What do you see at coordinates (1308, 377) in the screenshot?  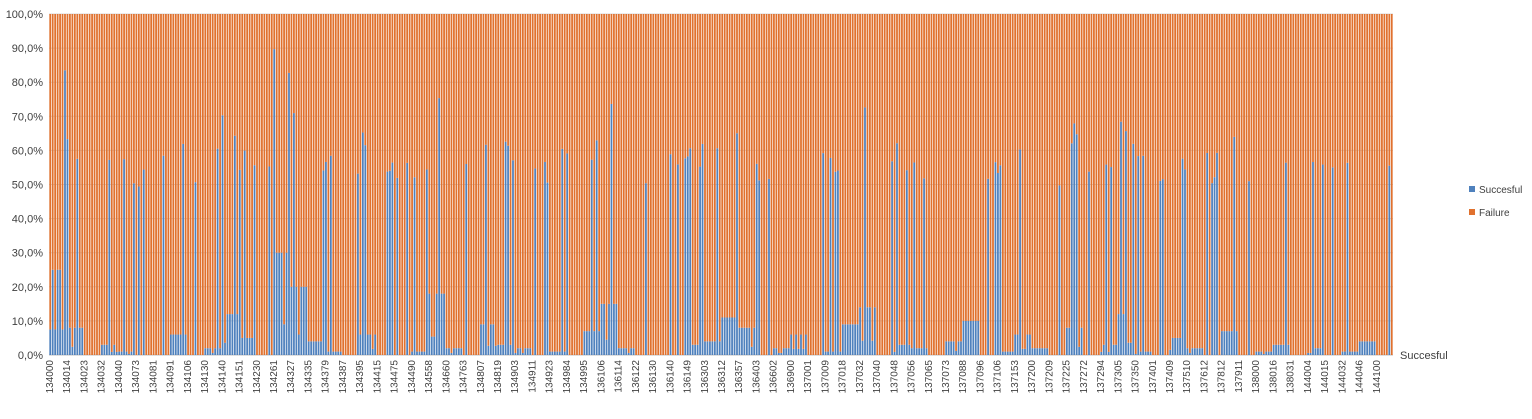 I see `x-tick-label: 144004` at bounding box center [1308, 377].